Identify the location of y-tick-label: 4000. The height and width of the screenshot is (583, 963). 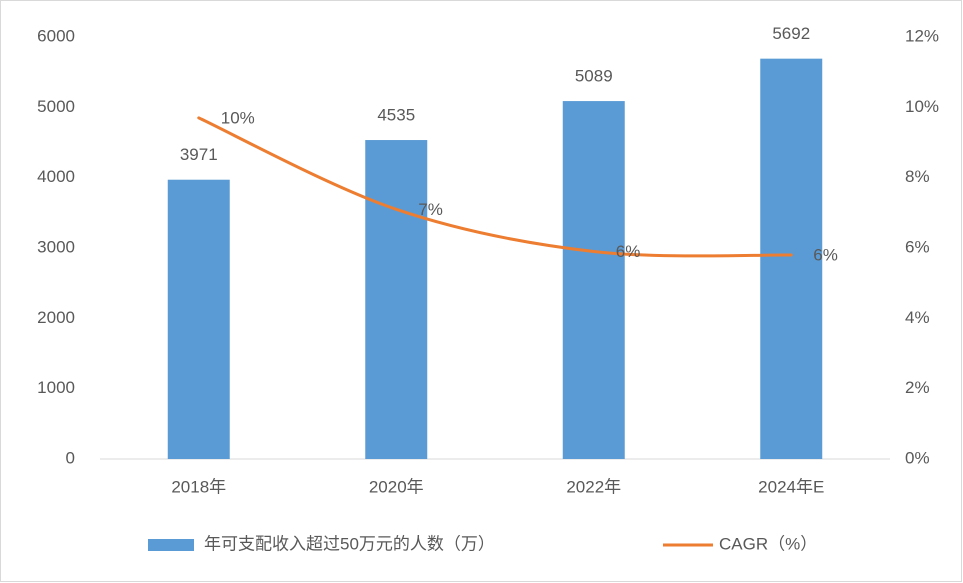
(56, 176).